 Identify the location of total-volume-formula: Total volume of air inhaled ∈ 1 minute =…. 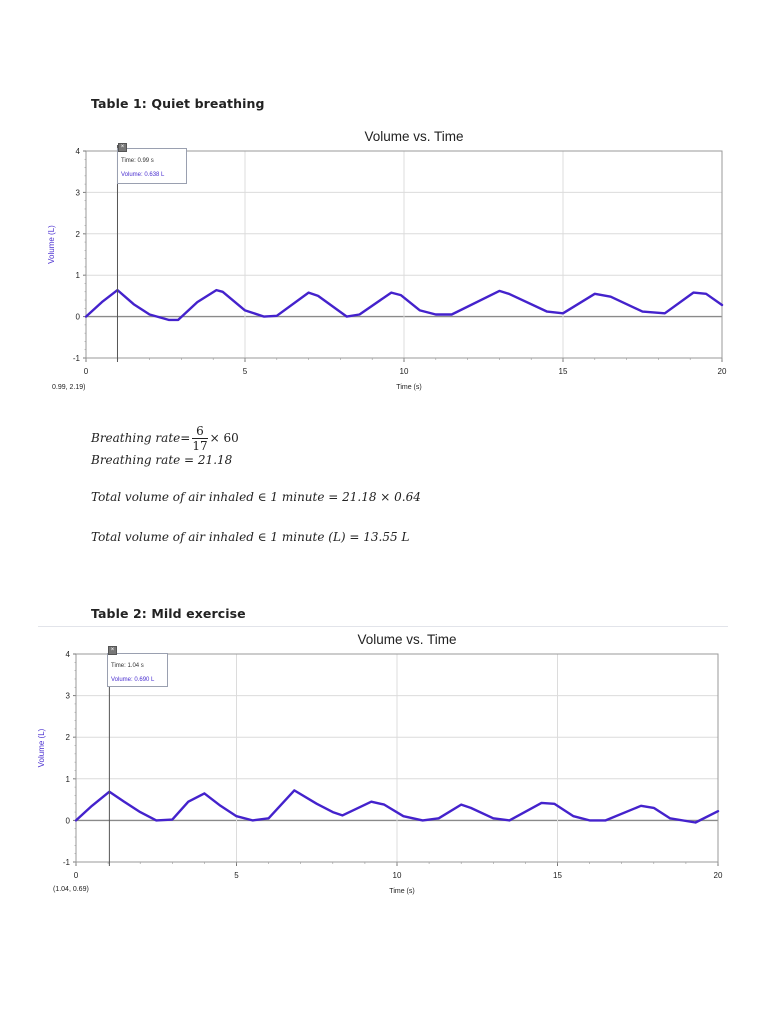
(256, 497).